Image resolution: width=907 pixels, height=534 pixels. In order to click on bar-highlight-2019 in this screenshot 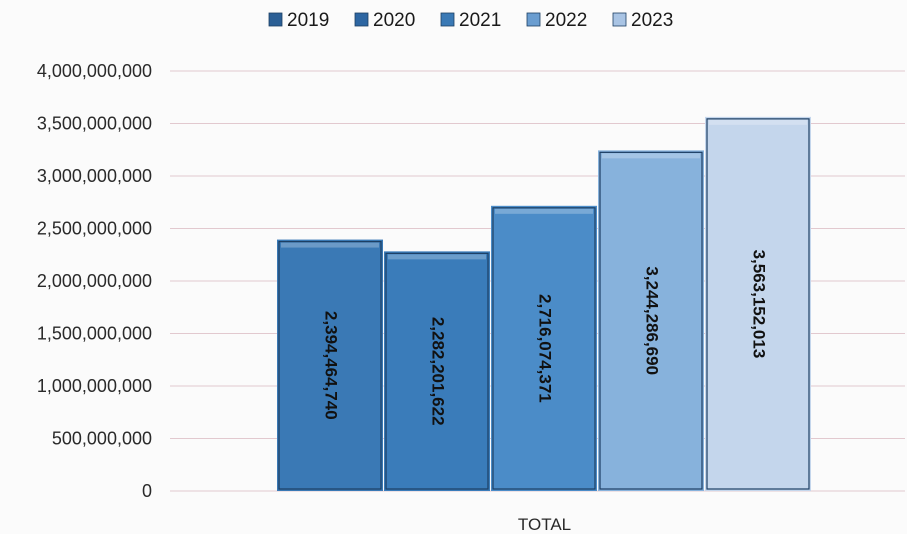, I will do `click(330, 245)`.